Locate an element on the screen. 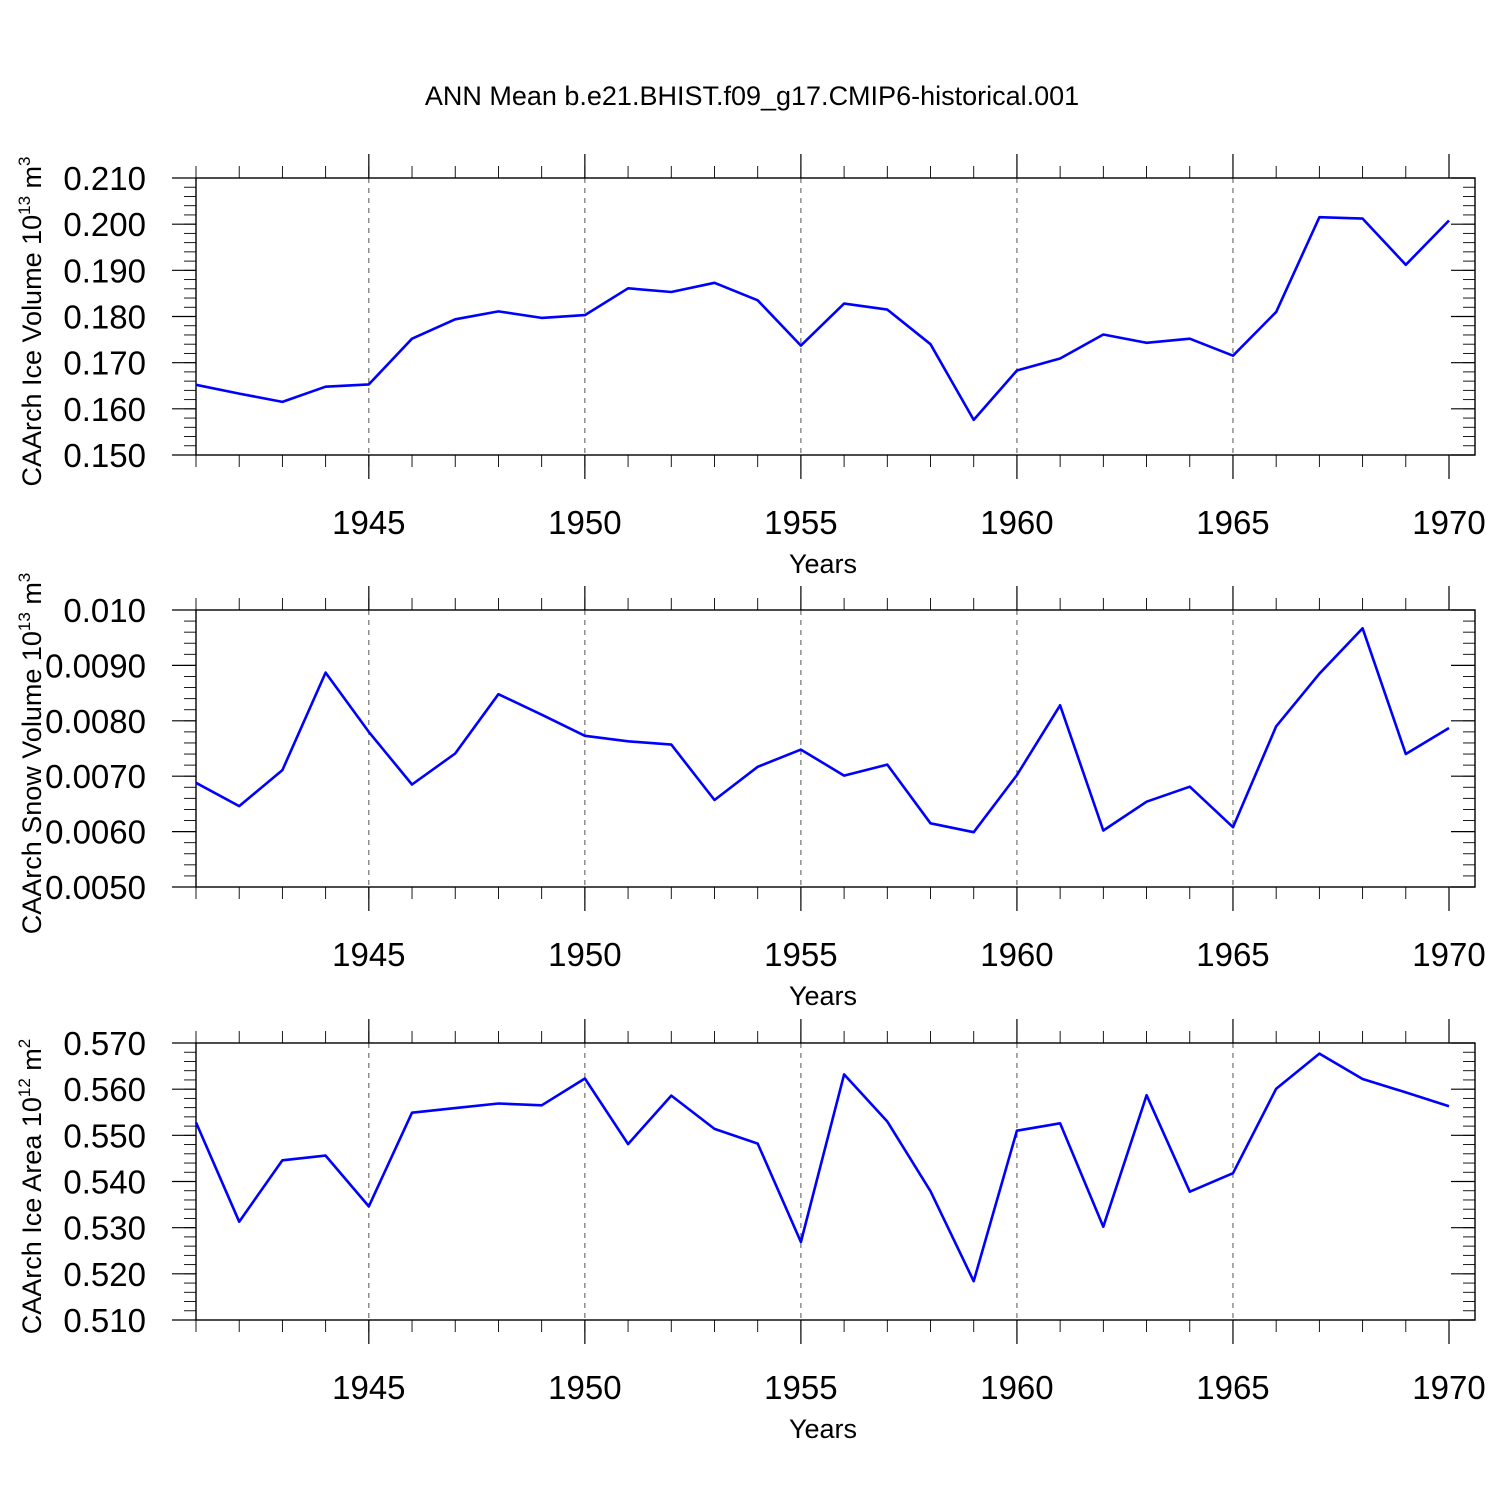  y-tick-label: 0.0050 is located at coordinates (95, 887).